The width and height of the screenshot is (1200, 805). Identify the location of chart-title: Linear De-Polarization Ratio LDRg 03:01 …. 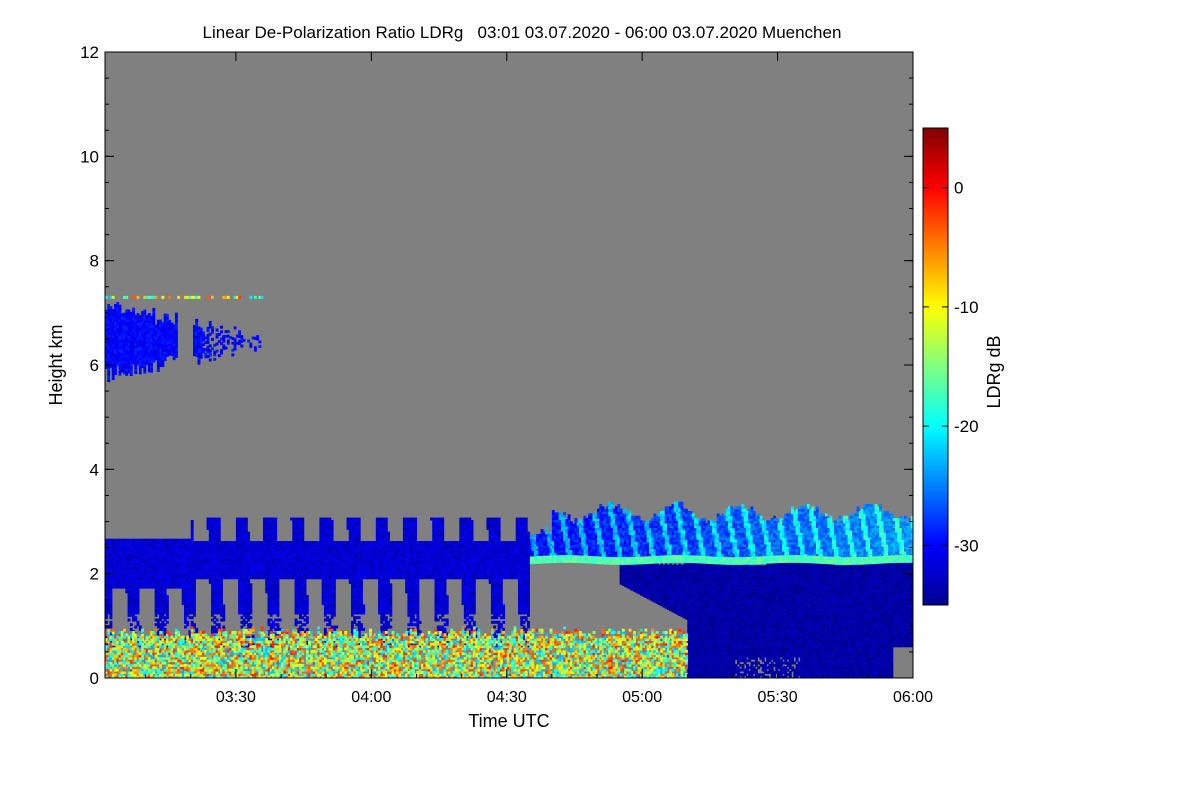
(522, 32).